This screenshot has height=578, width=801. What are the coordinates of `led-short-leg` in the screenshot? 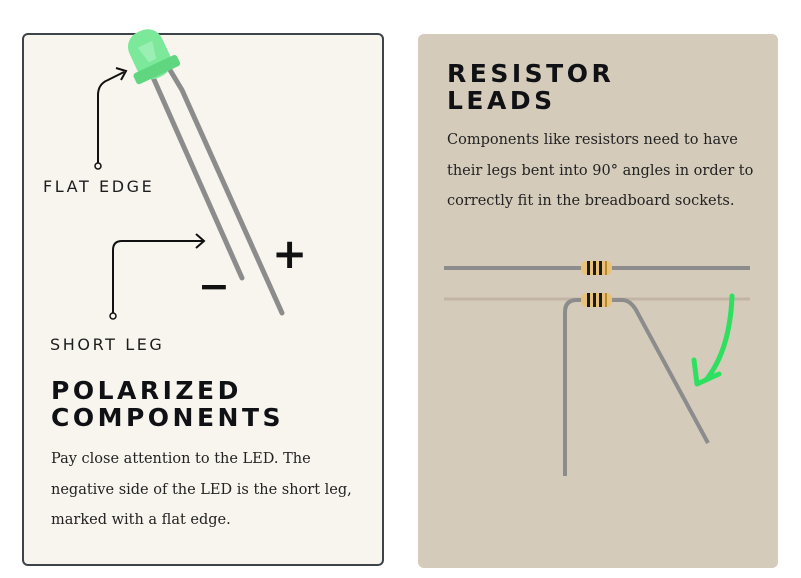 It's located at (197, 176).